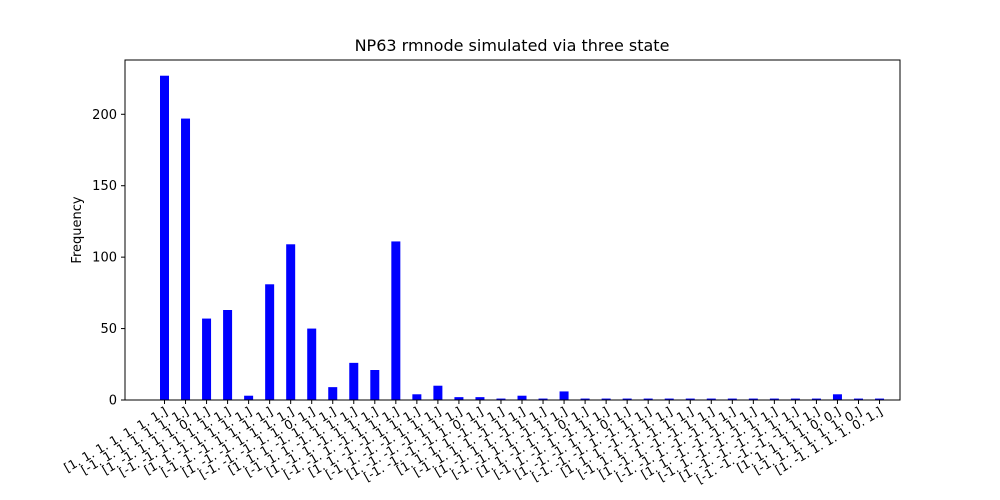 This screenshot has height=500, width=1000. What do you see at coordinates (512, 45) in the screenshot?
I see `chart-title: NP63 rmnode simulated via three state` at bounding box center [512, 45].